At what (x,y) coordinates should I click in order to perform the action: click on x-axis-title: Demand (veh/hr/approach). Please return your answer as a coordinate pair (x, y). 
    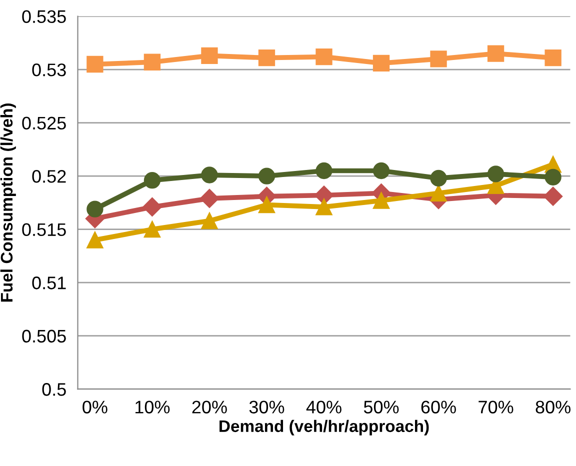
    Looking at the image, I should click on (324, 428).